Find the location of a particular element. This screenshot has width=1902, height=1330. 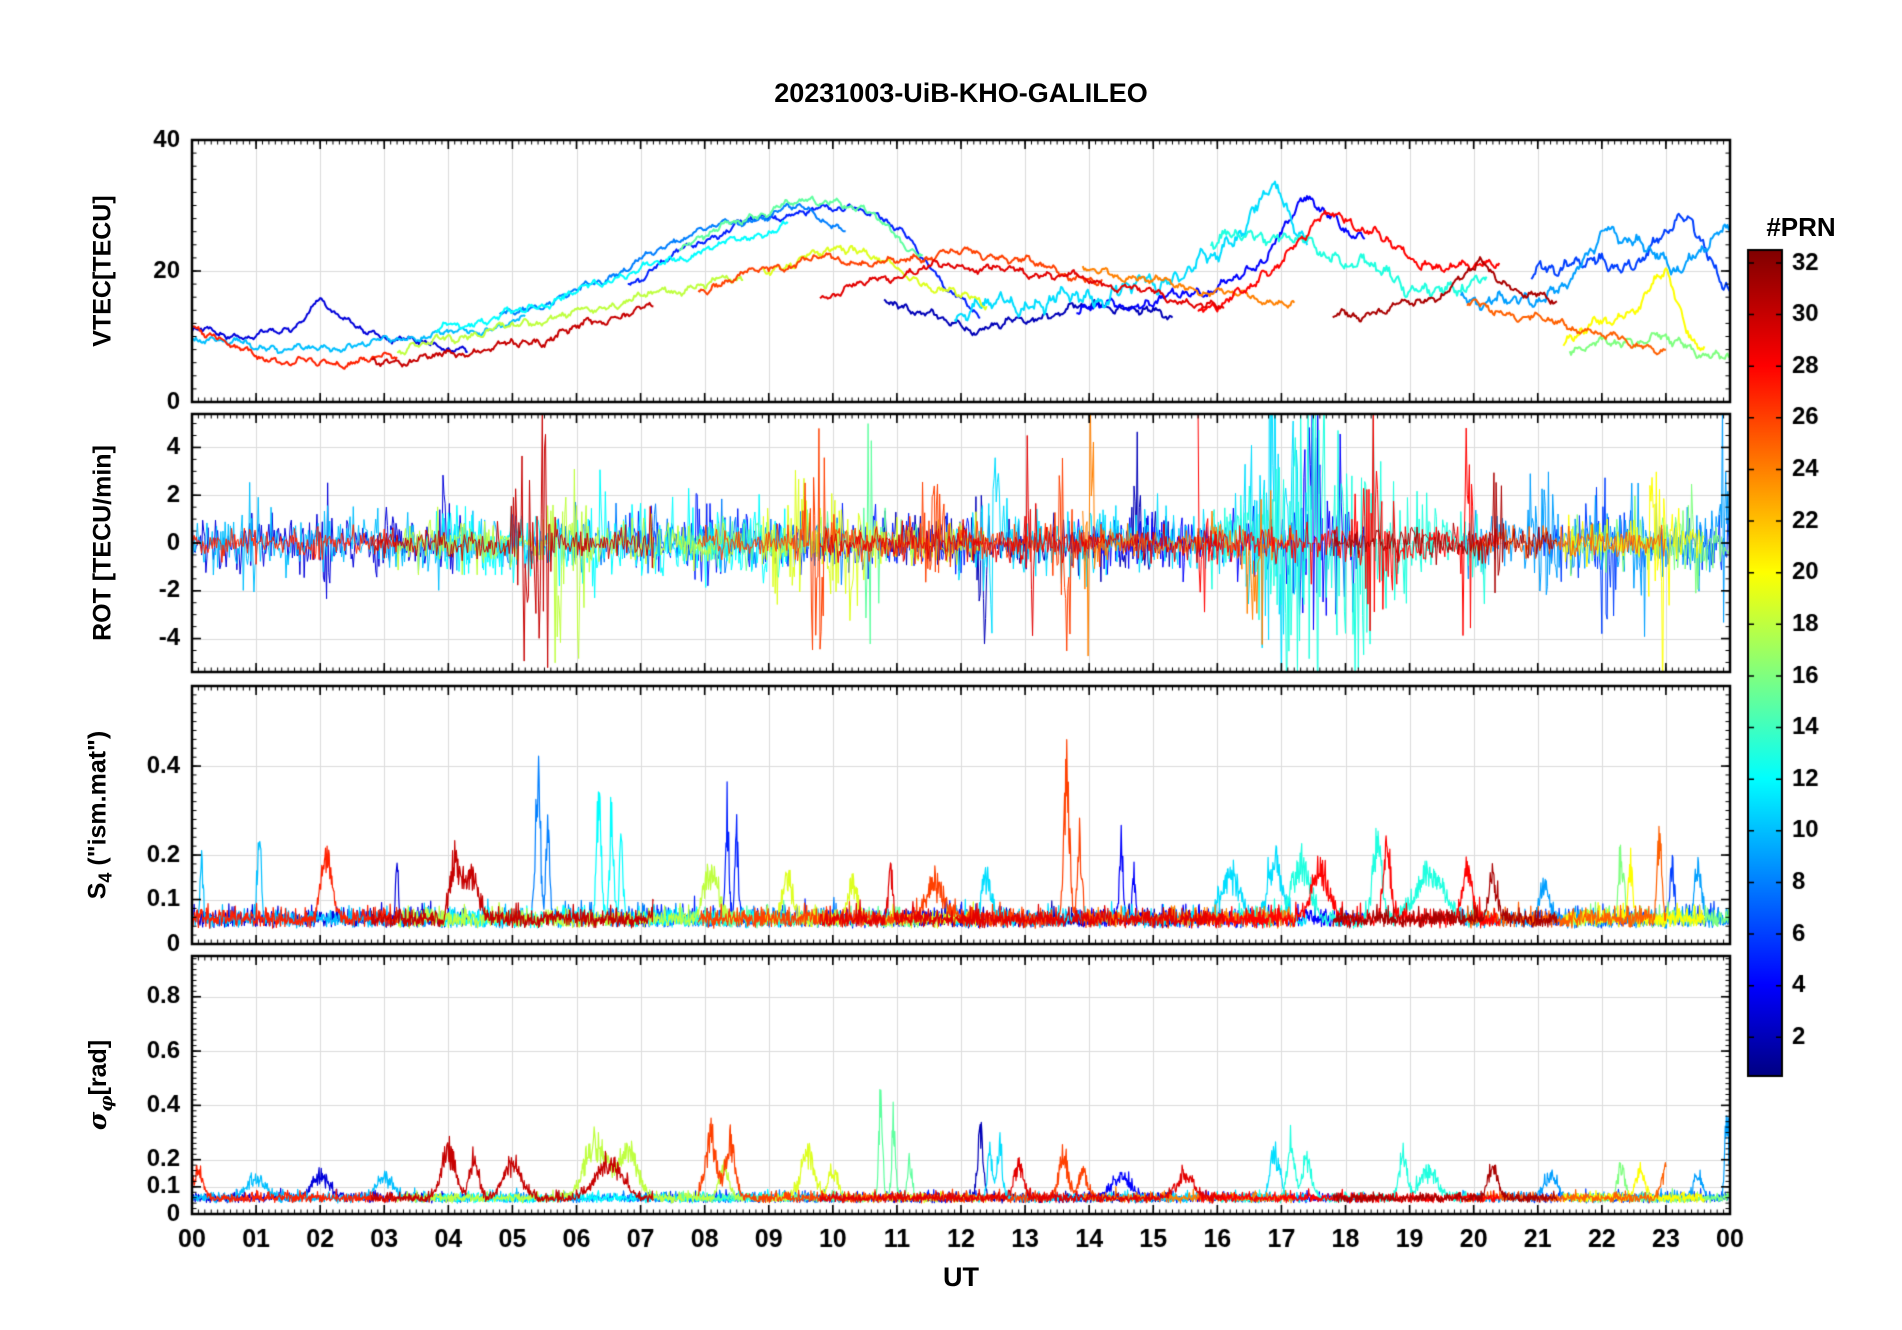

sigma-phi-axis-label: σφ[rad] is located at coordinates (100, 1085).